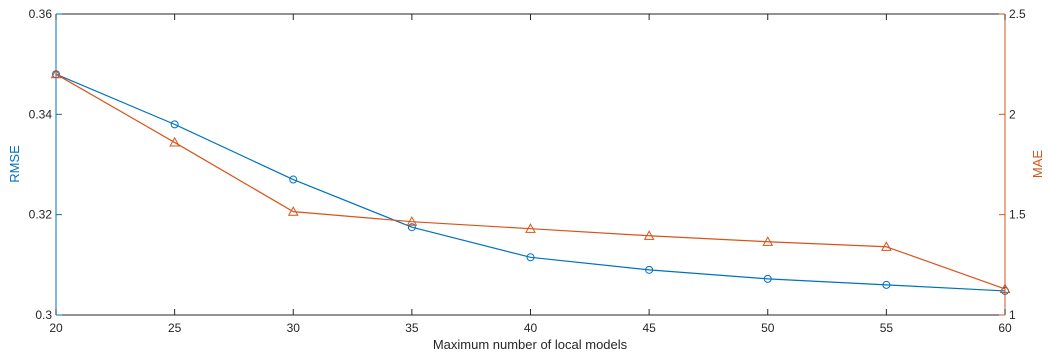 The image size is (1048, 353). Describe the element at coordinates (41, 114) in the screenshot. I see `left-y-tick-label: 0.34` at that location.